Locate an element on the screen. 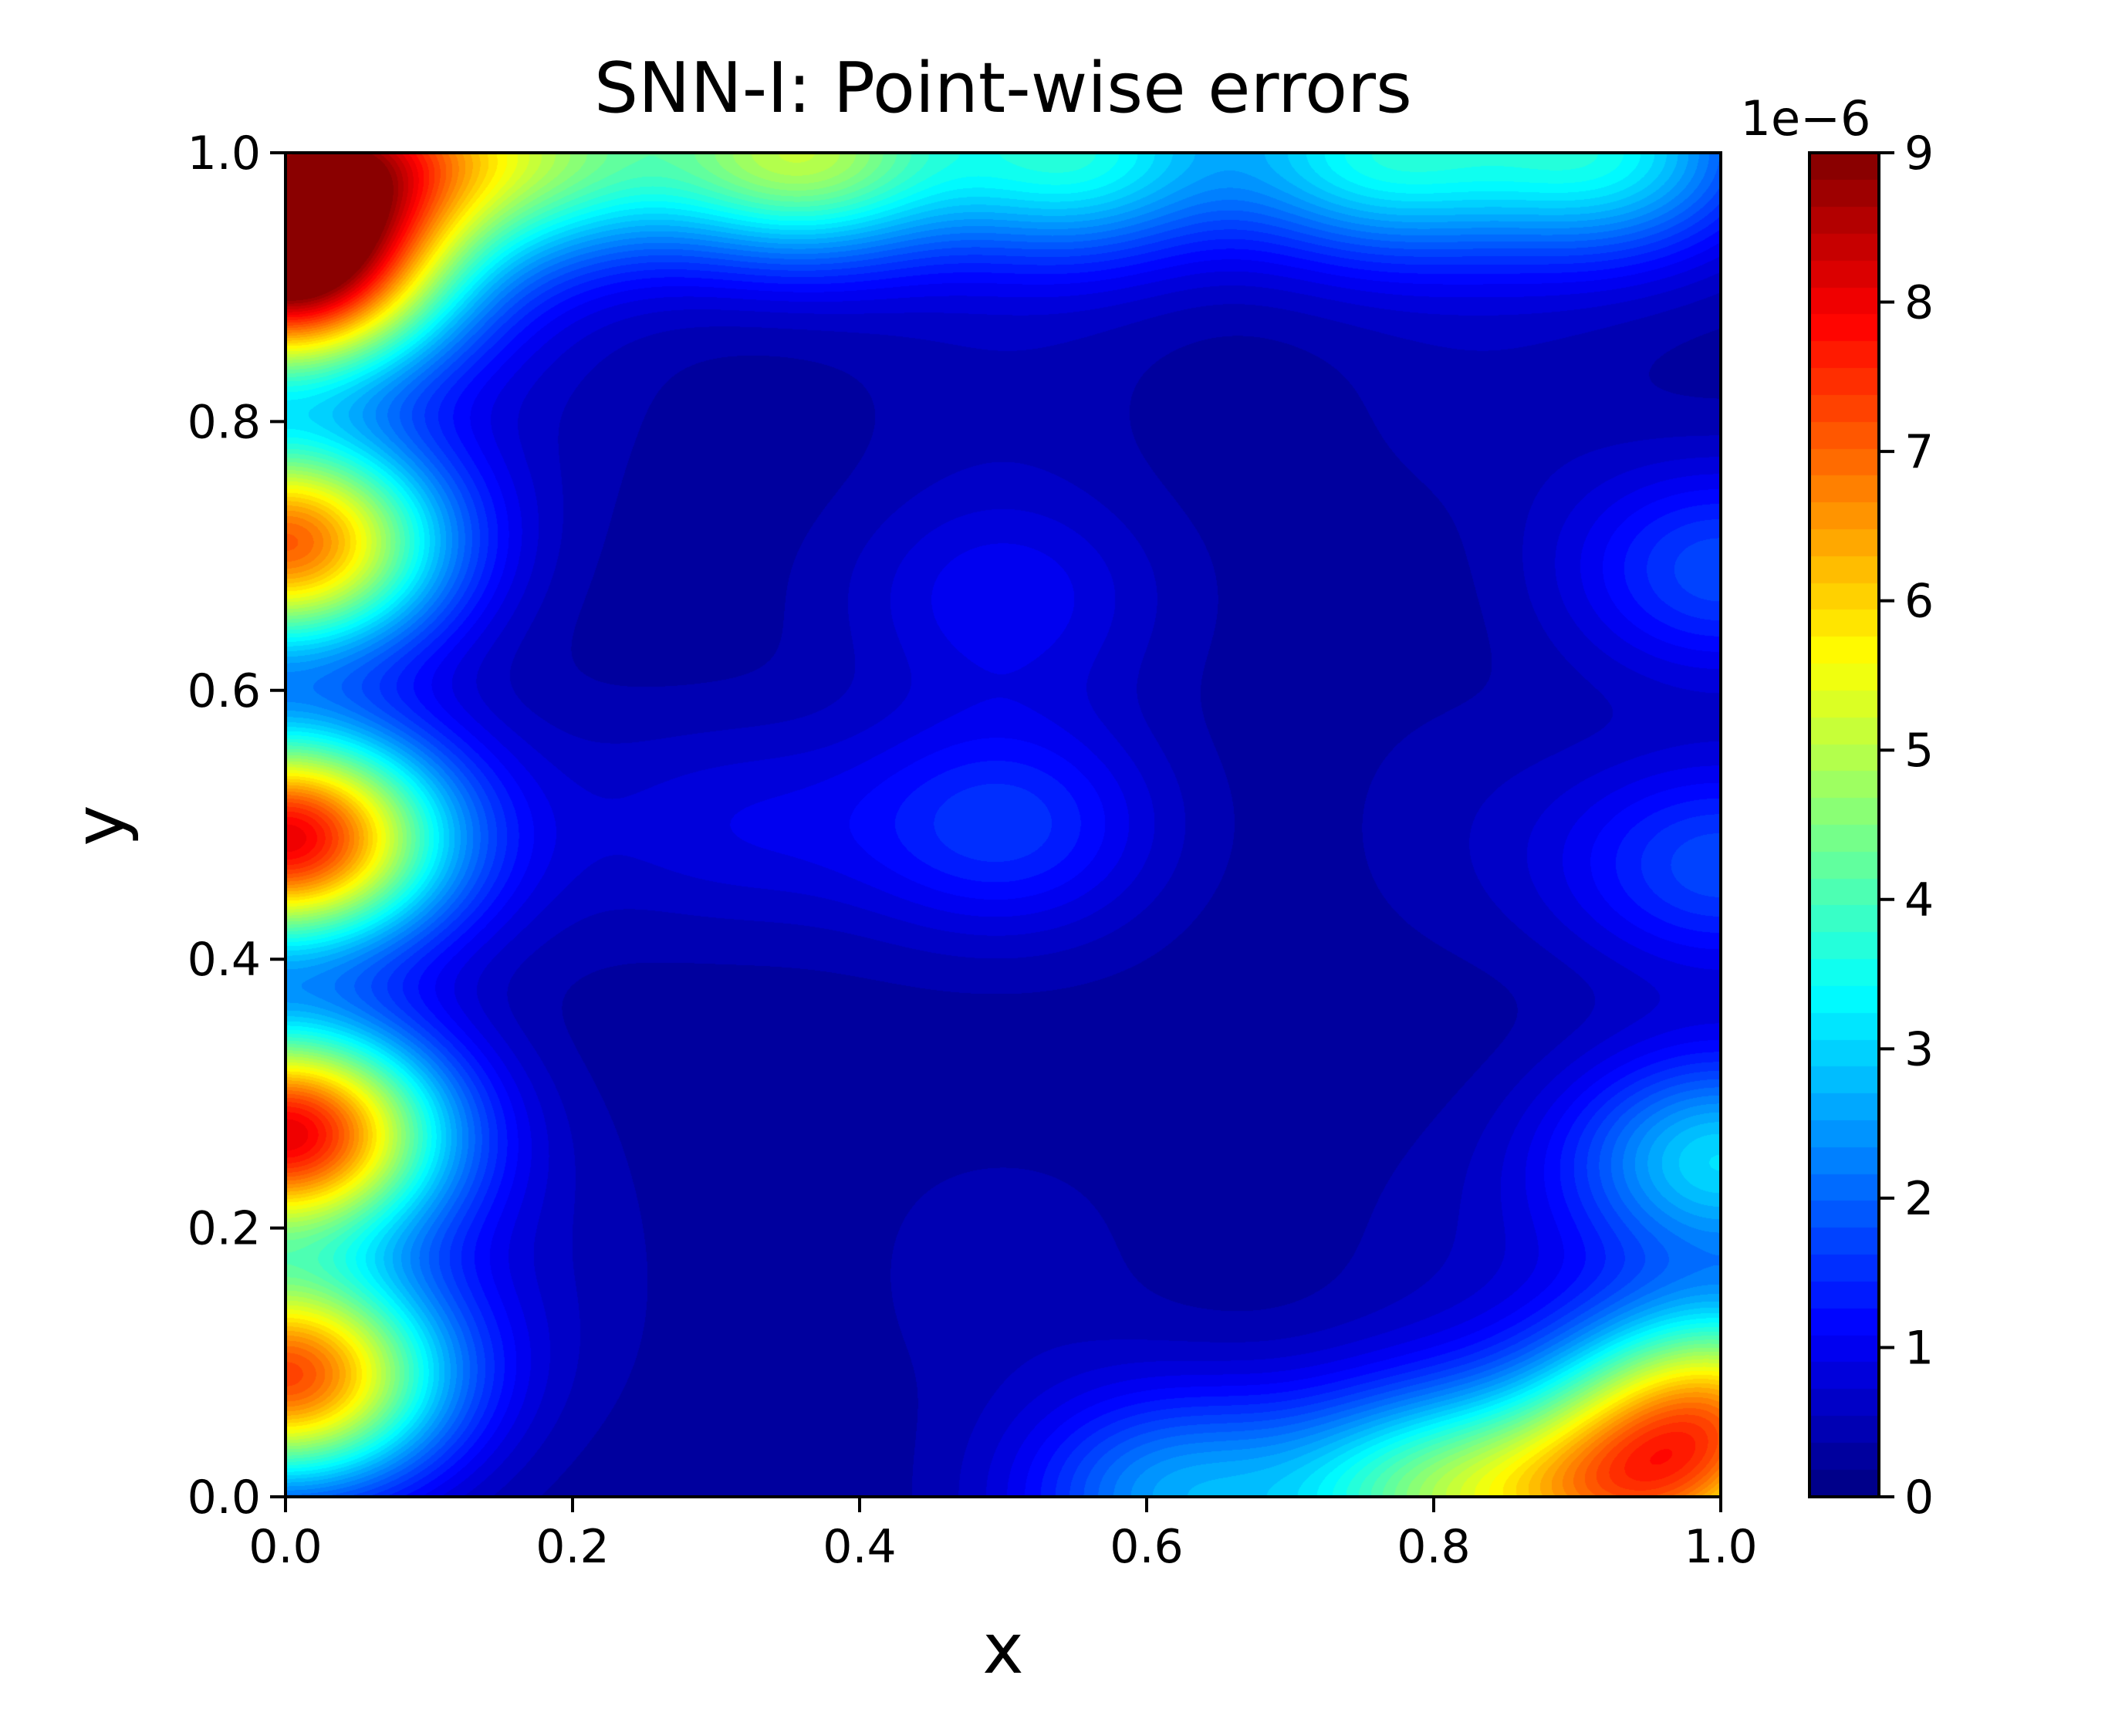 Image resolution: width=2122 pixels, height=1736 pixels. x-tick-label: 0.4 is located at coordinates (859, 1547).